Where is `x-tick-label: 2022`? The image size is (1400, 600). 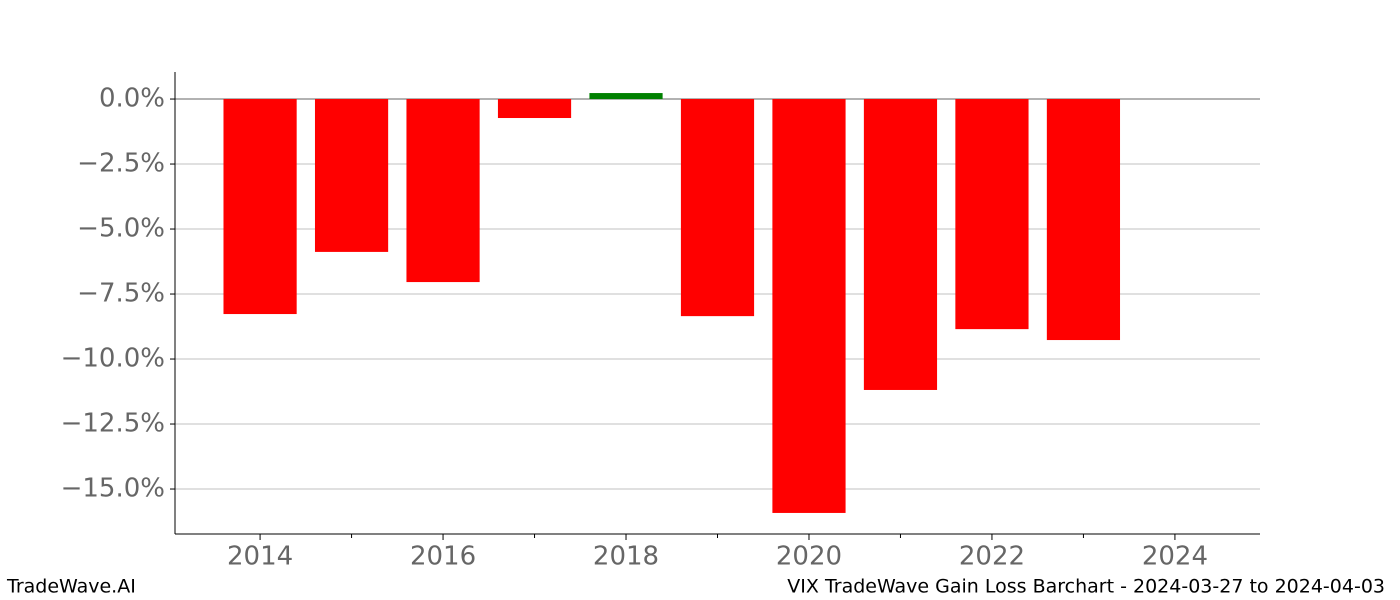
x-tick-label: 2022 is located at coordinates (992, 557).